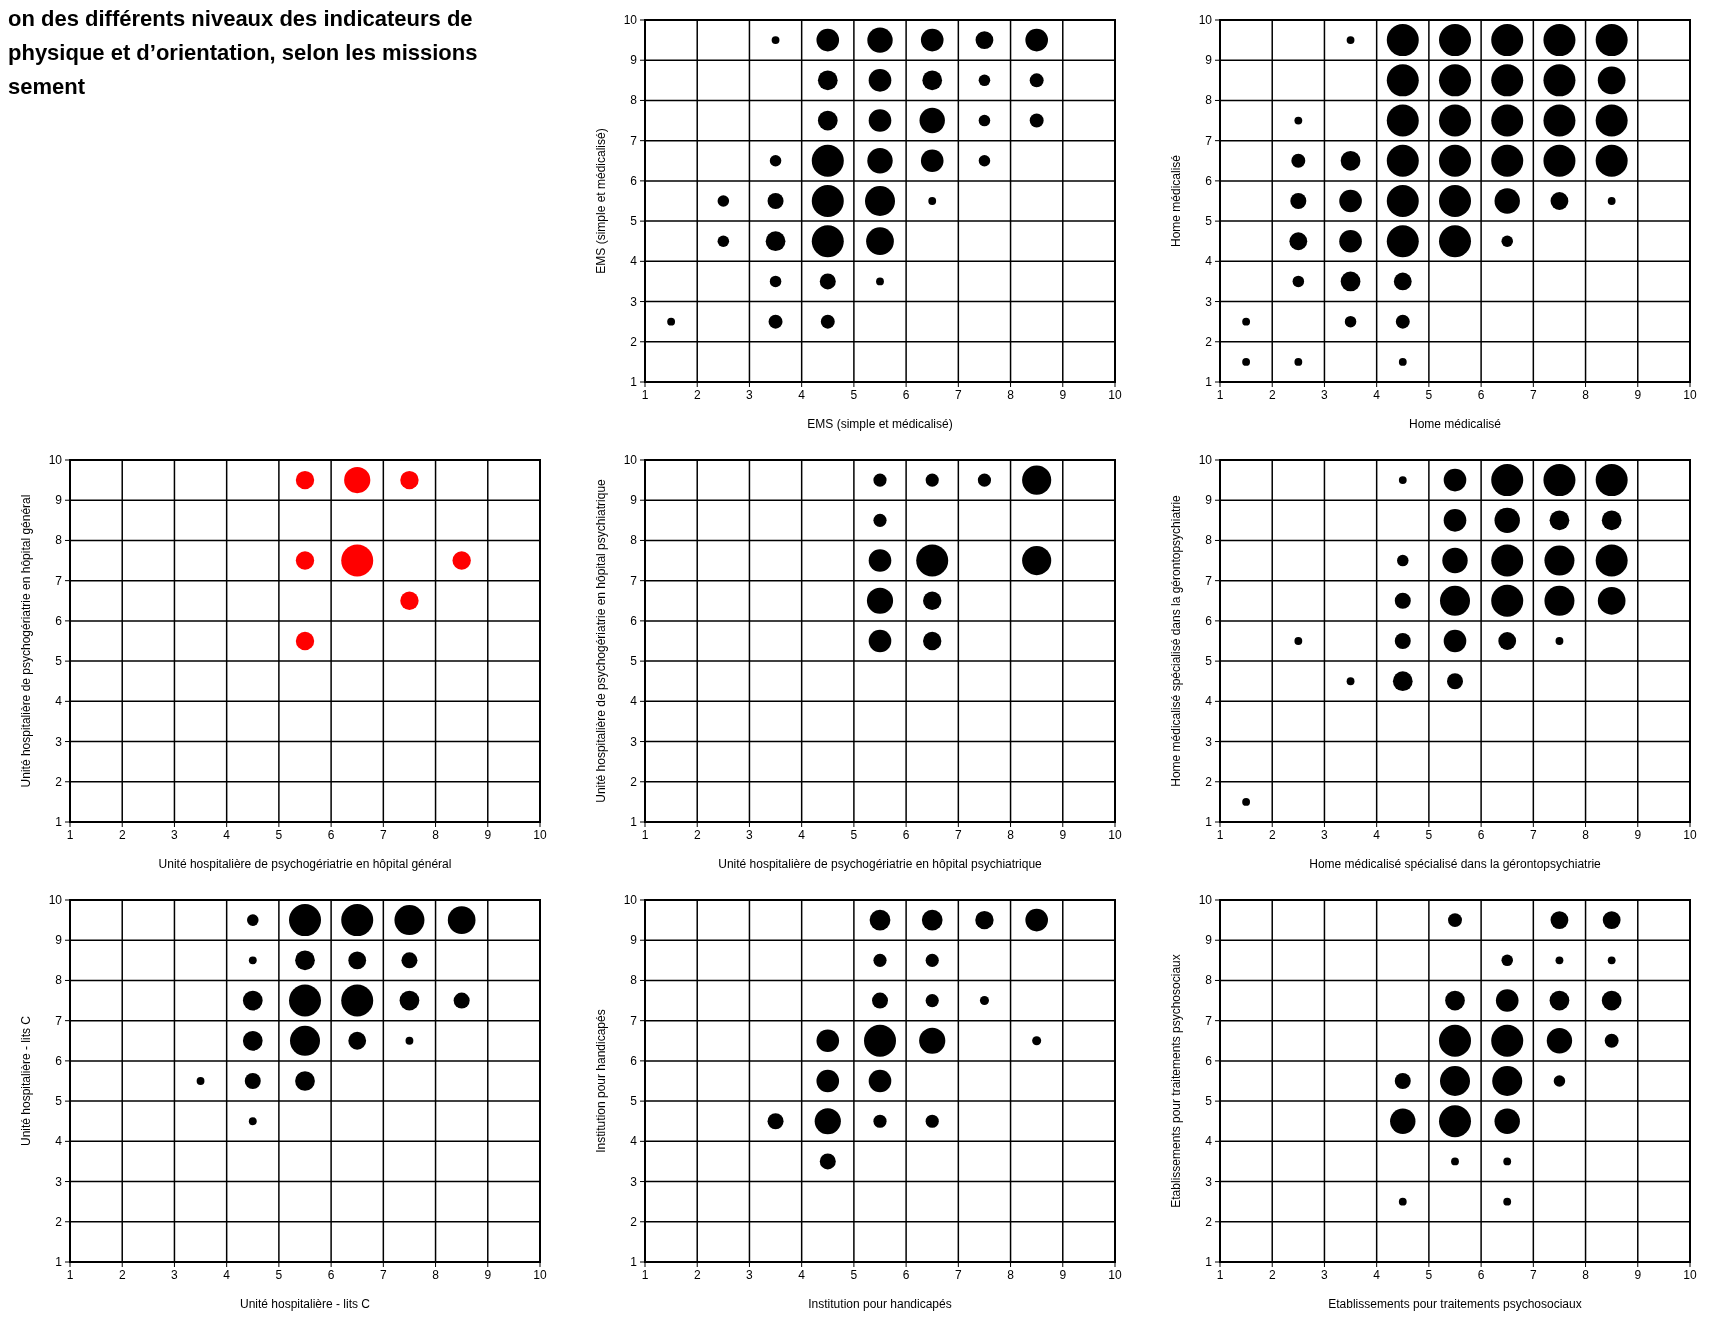 Image resolution: width=1713 pixels, height=1338 pixels. I want to click on x-axis-title: Unité hospitalière - lits C, so click(305, 1304).